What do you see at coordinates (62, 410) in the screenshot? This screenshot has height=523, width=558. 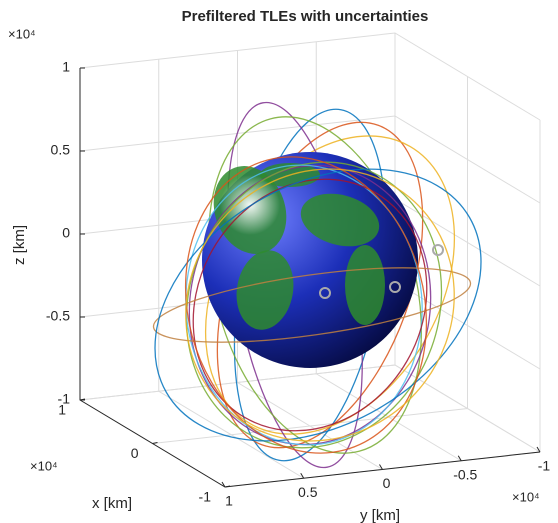 I see `x-tick-label: 1` at bounding box center [62, 410].